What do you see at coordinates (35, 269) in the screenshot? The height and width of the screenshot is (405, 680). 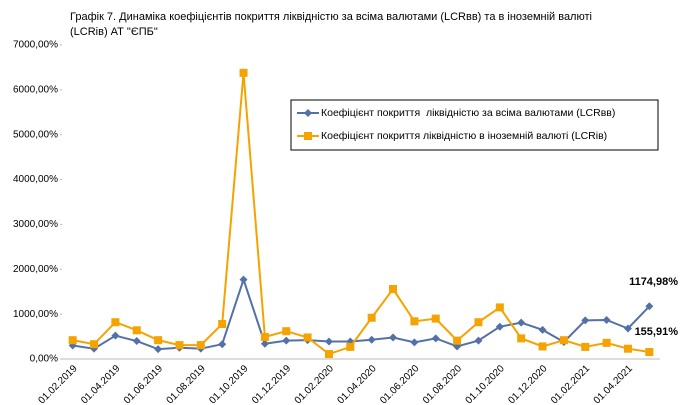 I see `y-tick-label: 2000,00%` at bounding box center [35, 269].